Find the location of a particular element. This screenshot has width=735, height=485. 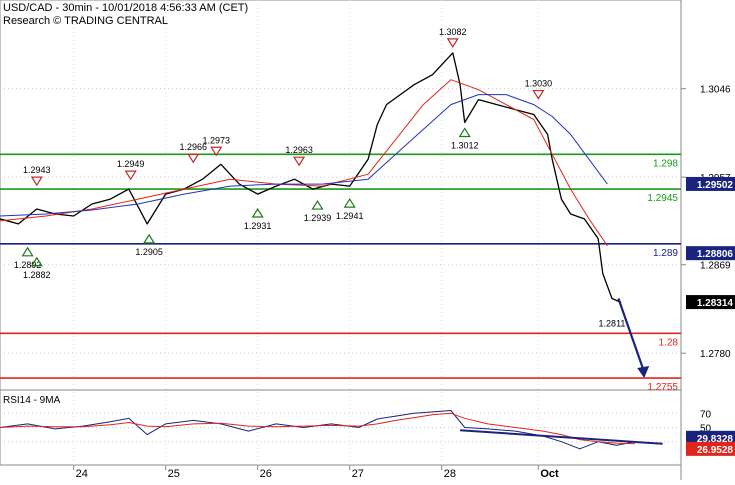

swing-low-label: 1.2882 is located at coordinates (37, 275).